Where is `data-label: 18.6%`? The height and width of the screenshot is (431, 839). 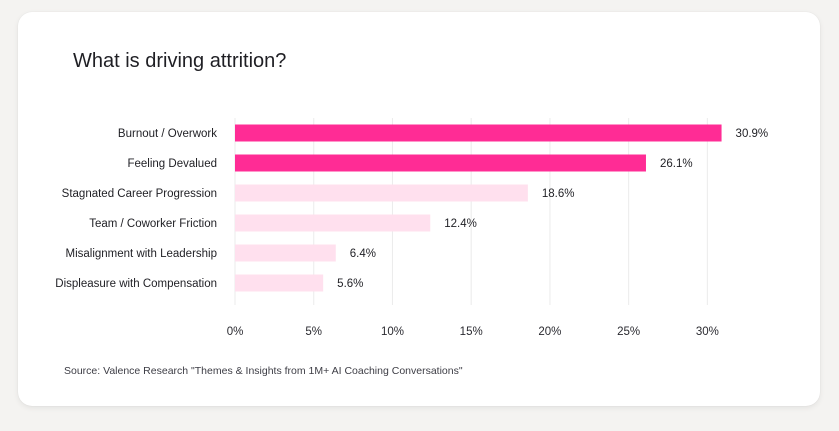
data-label: 18.6% is located at coordinates (558, 194).